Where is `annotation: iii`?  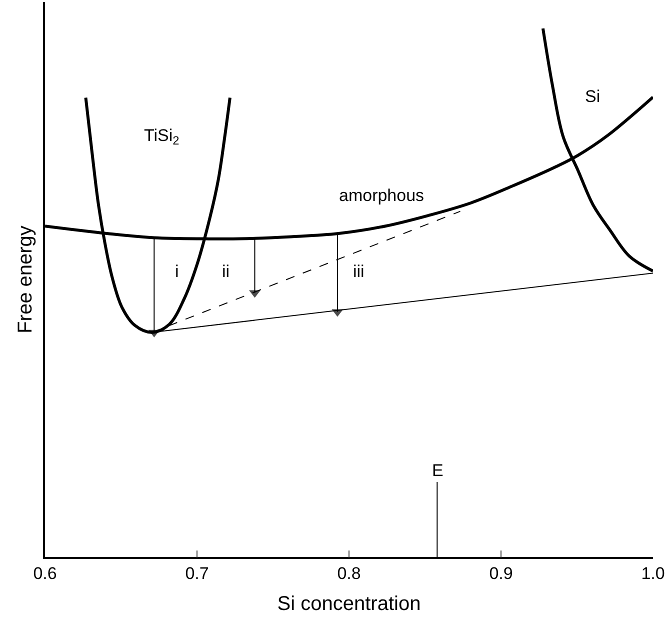
annotation: iii is located at coordinates (358, 271).